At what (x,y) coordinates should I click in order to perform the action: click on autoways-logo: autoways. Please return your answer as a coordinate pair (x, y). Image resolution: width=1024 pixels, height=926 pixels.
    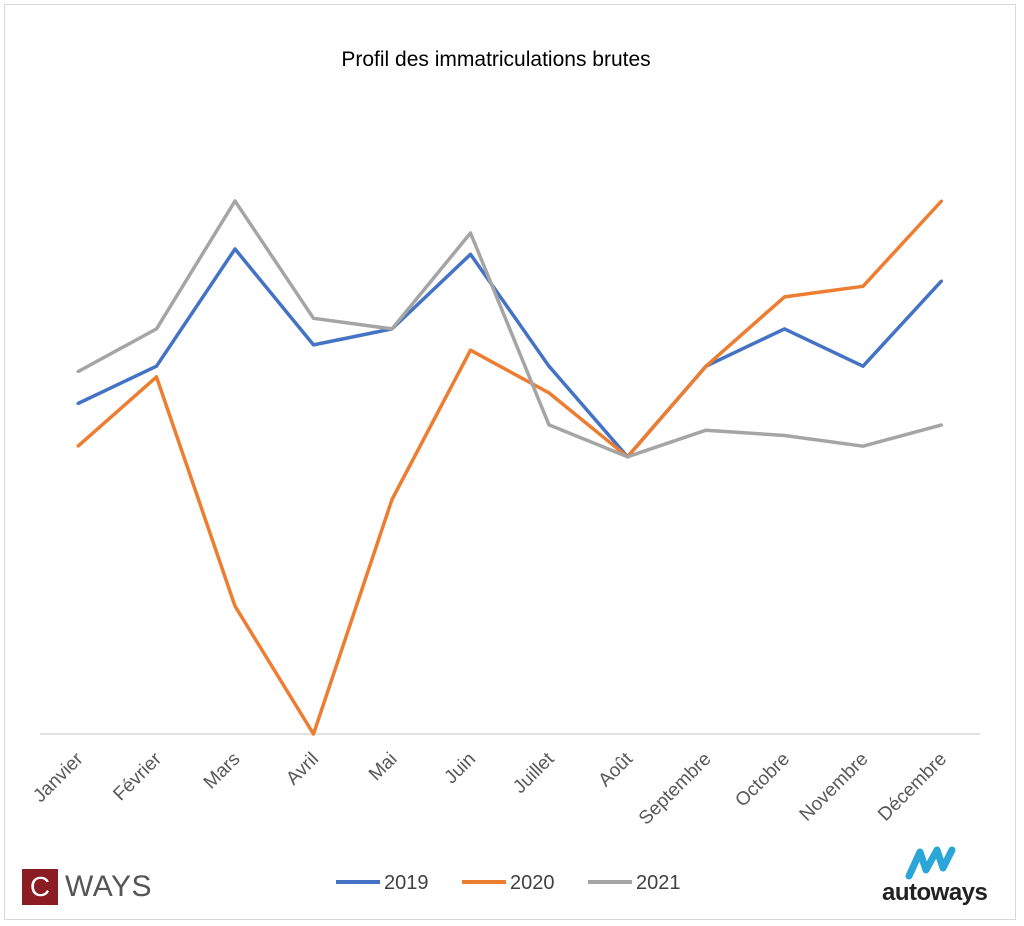
    Looking at the image, I should click on (939, 877).